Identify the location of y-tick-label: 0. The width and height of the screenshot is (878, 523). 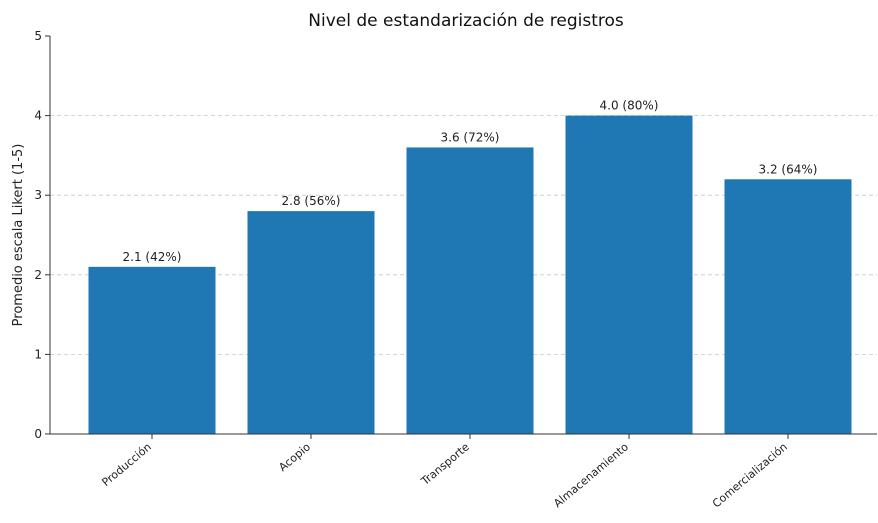
(38, 434).